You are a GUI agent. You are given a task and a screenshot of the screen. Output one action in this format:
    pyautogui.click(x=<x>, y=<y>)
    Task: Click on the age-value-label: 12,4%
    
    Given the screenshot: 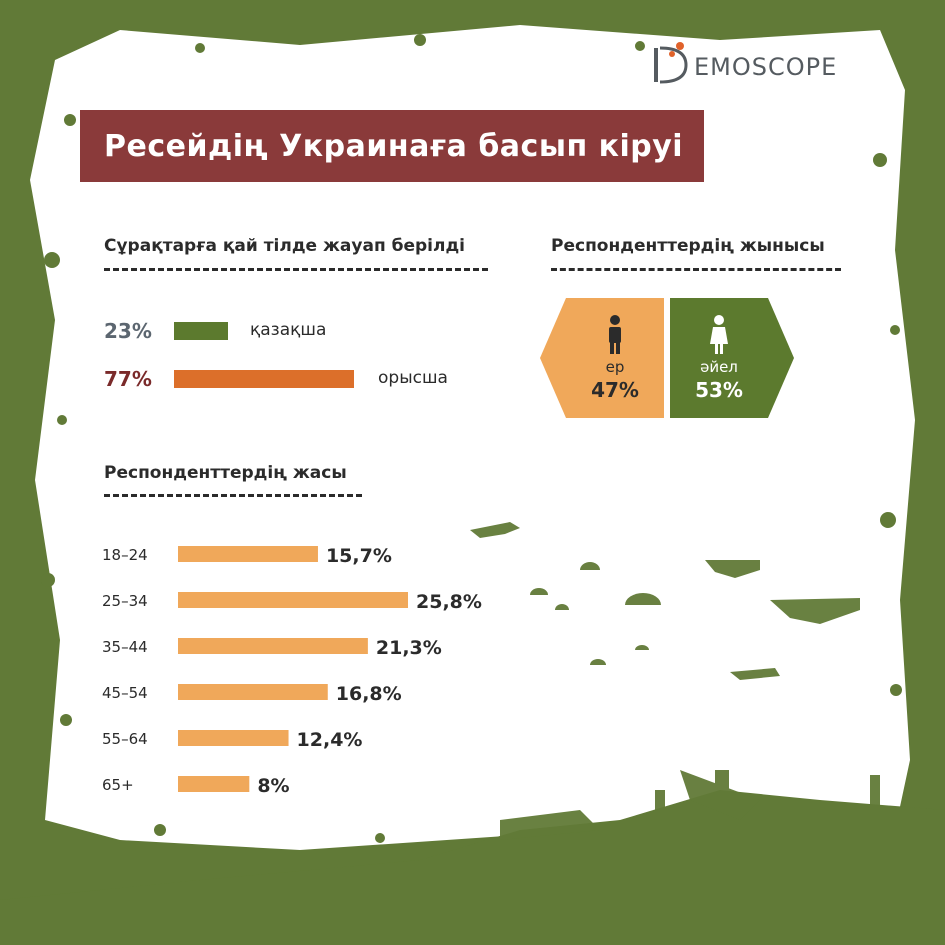 What is the action you would take?
    pyautogui.click(x=330, y=740)
    